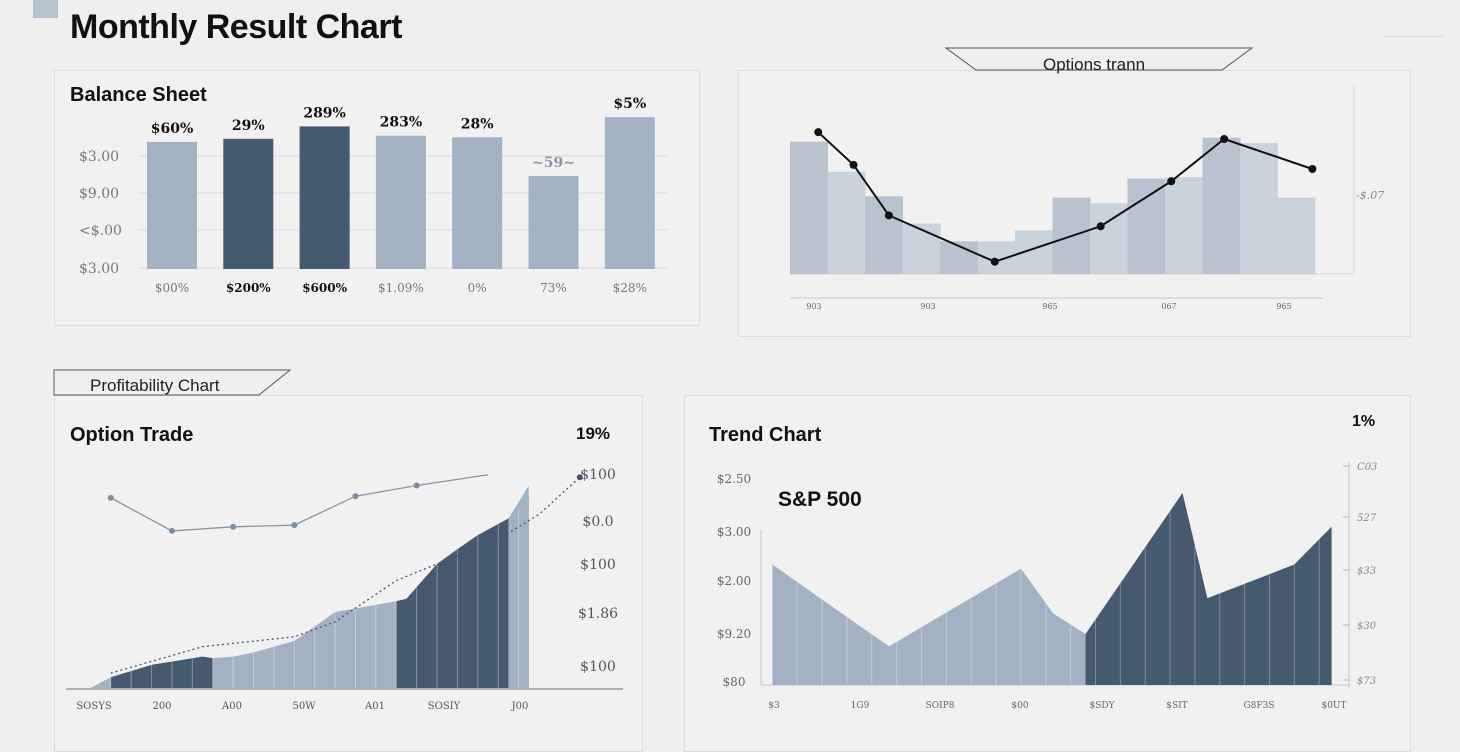 The height and width of the screenshot is (752, 1460). What do you see at coordinates (45, 9) in the screenshot?
I see `corner-accent` at bounding box center [45, 9].